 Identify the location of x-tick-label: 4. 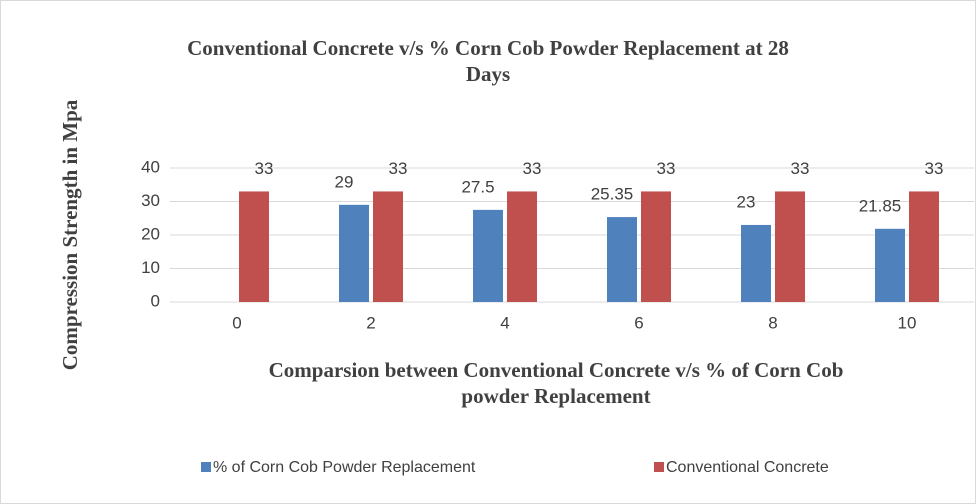
(504, 322).